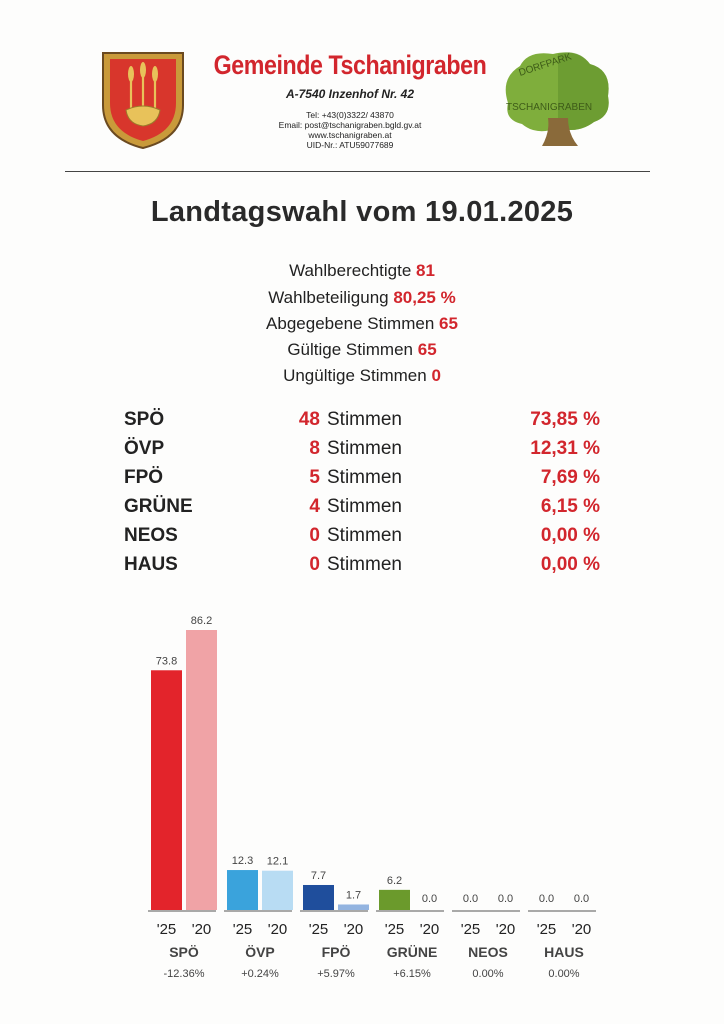  What do you see at coordinates (143, 101) in the screenshot?
I see `coat-of-arms-logo` at bounding box center [143, 101].